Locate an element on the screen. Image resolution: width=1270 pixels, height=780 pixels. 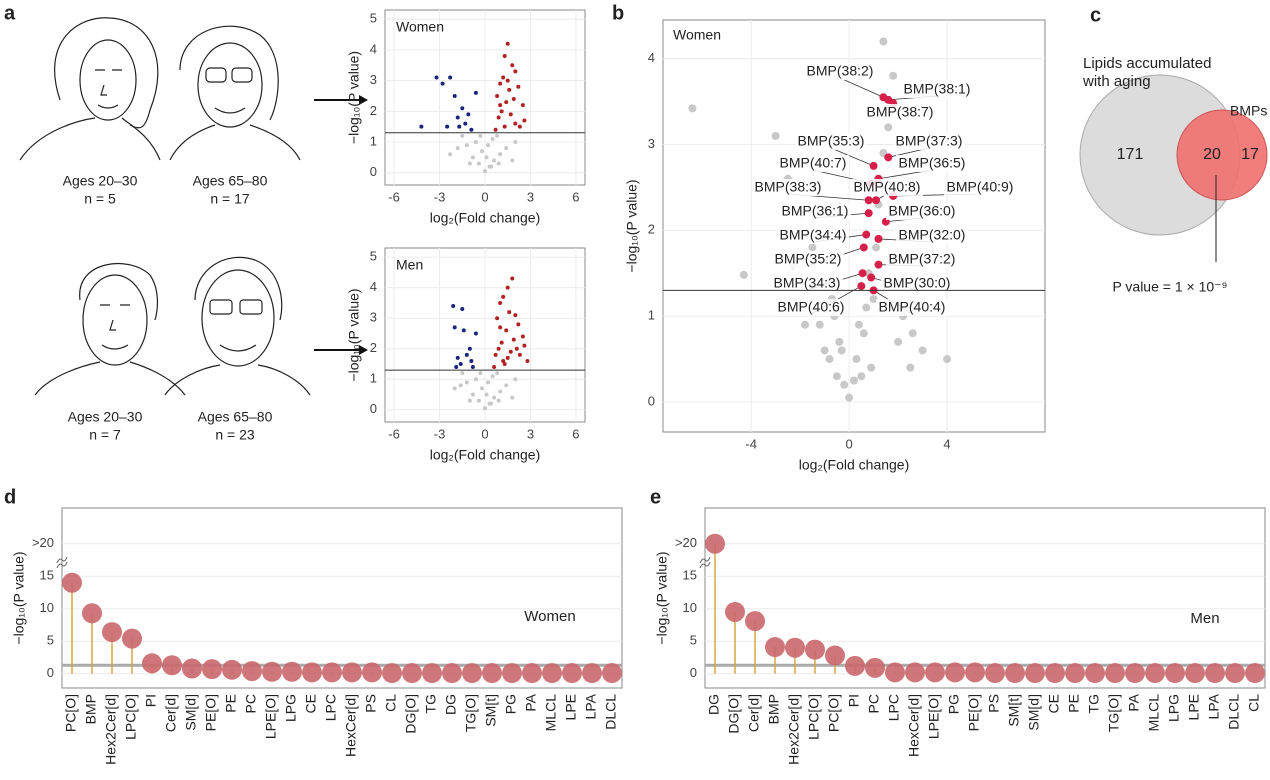
y-tick-label: 10 is located at coordinates (47, 607).